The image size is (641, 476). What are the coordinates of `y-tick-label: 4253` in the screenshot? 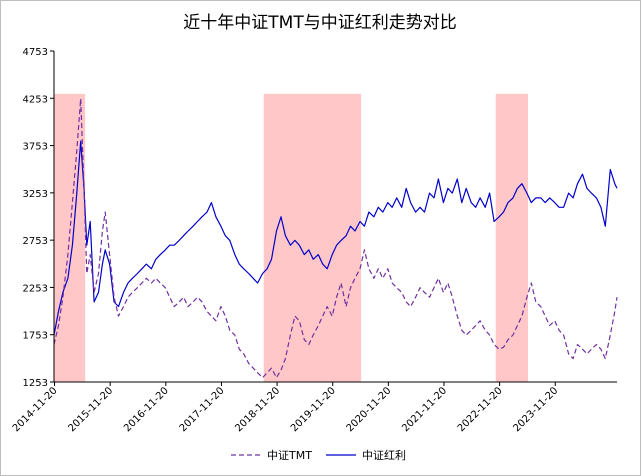 It's located at (35, 99).